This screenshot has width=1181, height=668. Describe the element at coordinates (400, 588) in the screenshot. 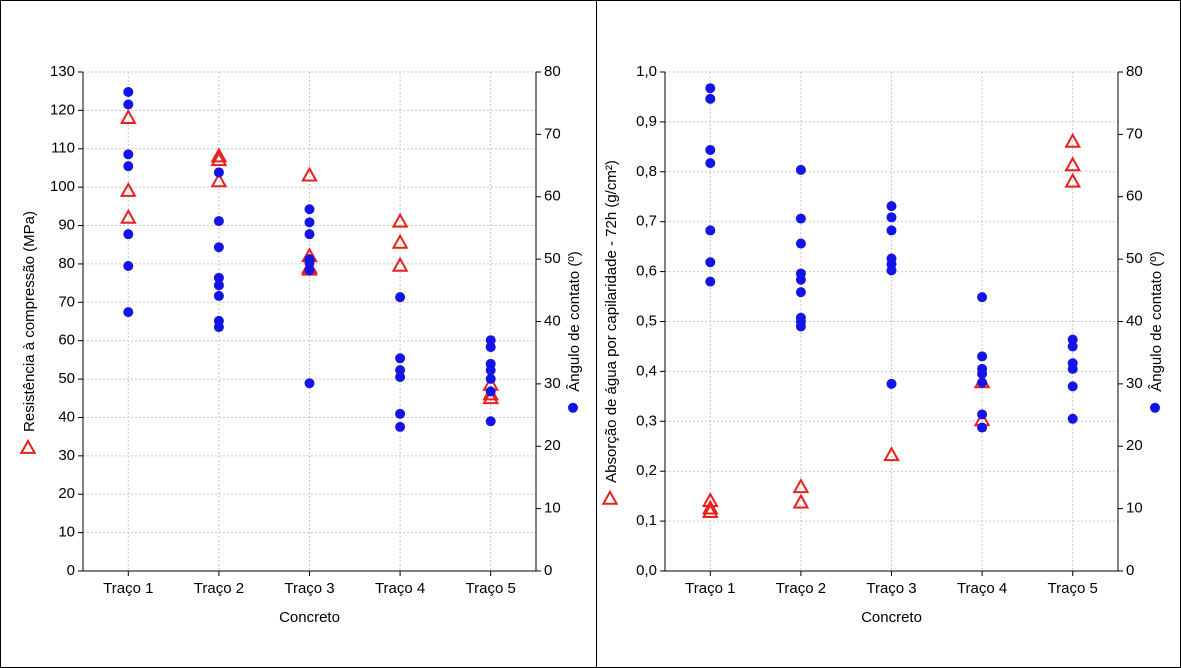

I see `x-tick-label: Traço 4` at that location.